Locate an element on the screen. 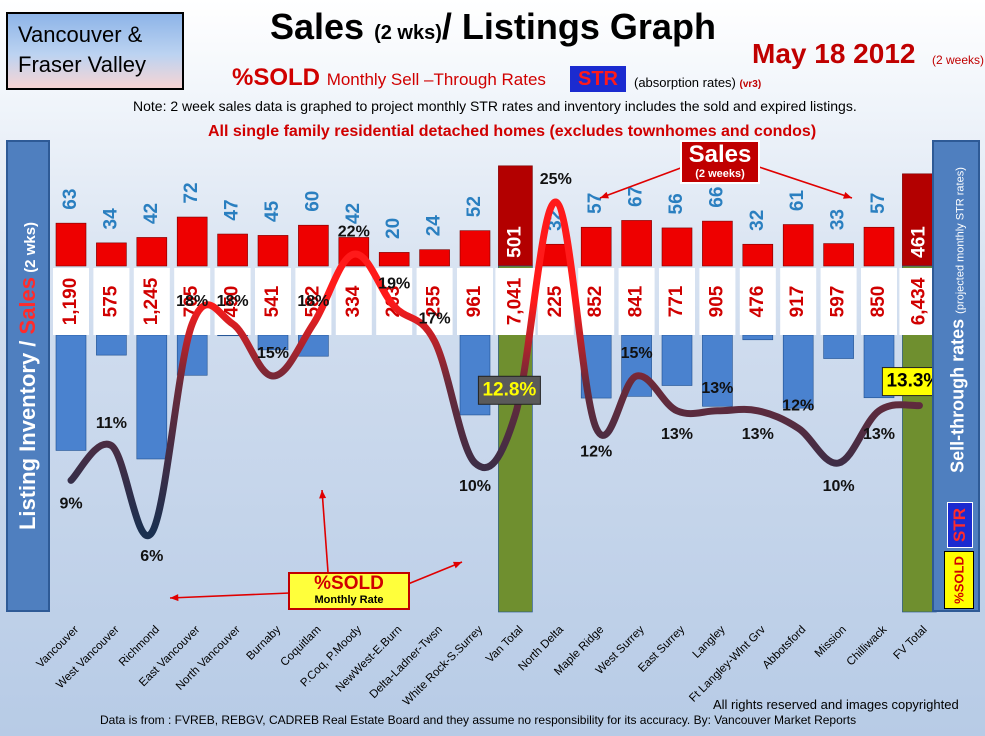 The width and height of the screenshot is (985, 736). sales-value-label: 56 is located at coordinates (676, 203).